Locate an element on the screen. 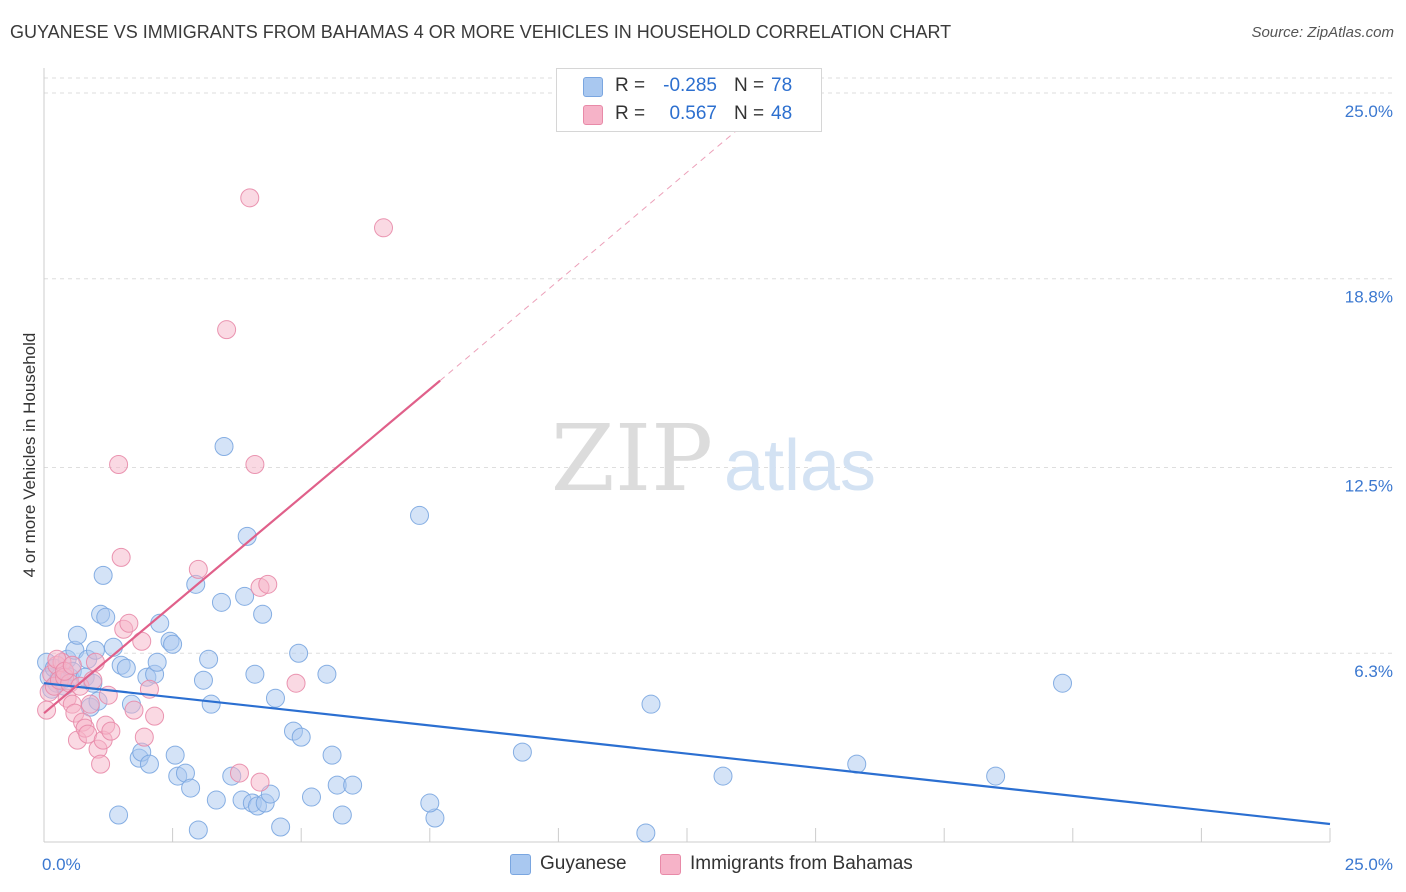  legend-n-value: 78 is located at coordinates (782, 85).